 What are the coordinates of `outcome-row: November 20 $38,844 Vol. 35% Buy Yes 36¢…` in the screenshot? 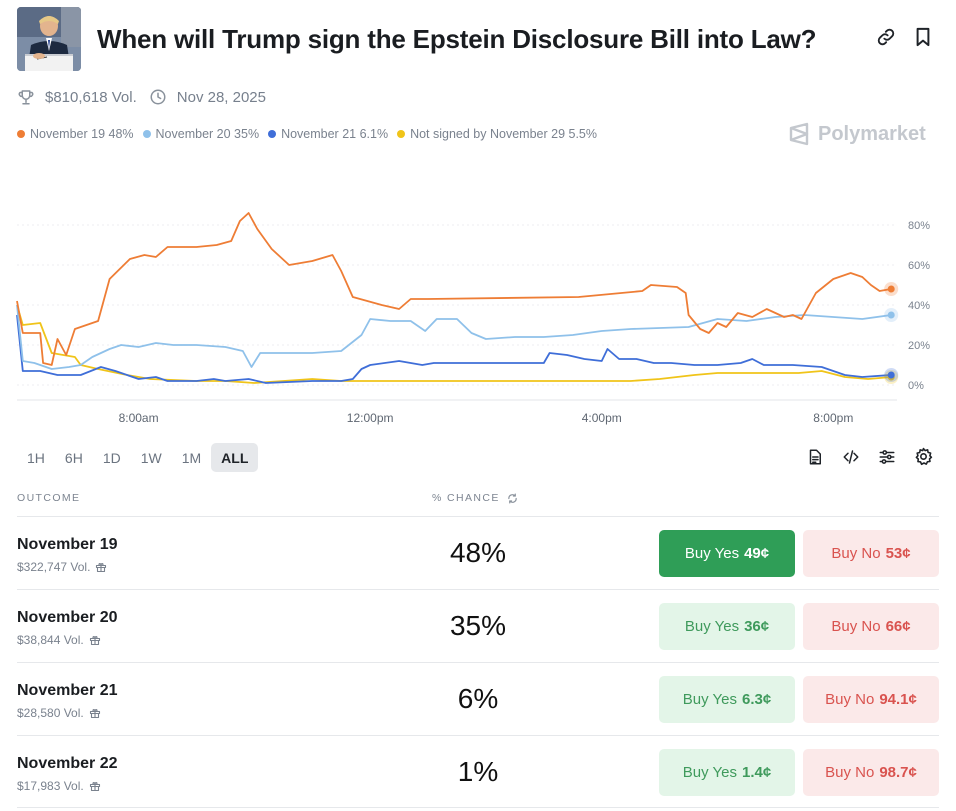 It's located at (478, 625).